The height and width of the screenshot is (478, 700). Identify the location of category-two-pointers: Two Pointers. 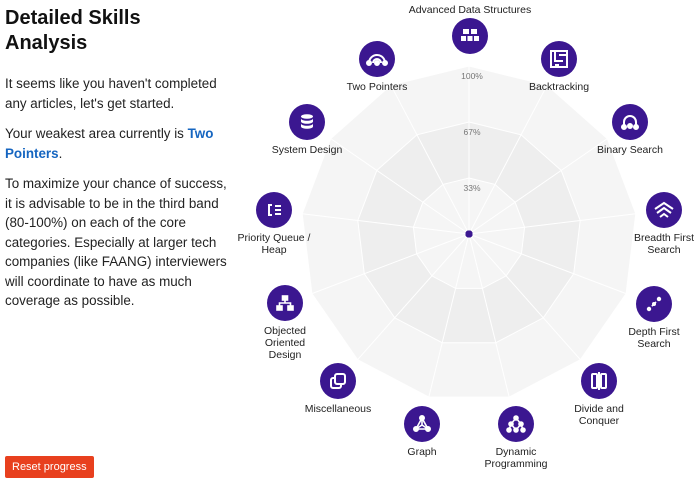
(377, 67).